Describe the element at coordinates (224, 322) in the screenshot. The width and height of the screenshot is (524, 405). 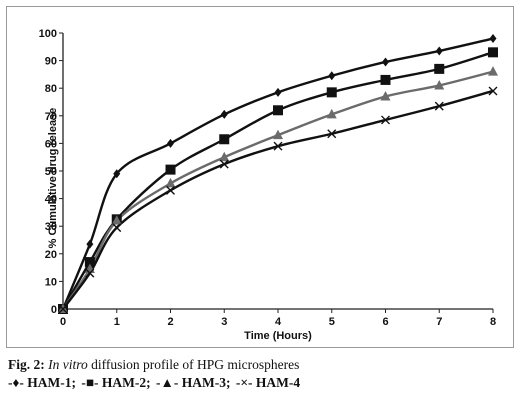
I see `x-tick-label: 3` at that location.